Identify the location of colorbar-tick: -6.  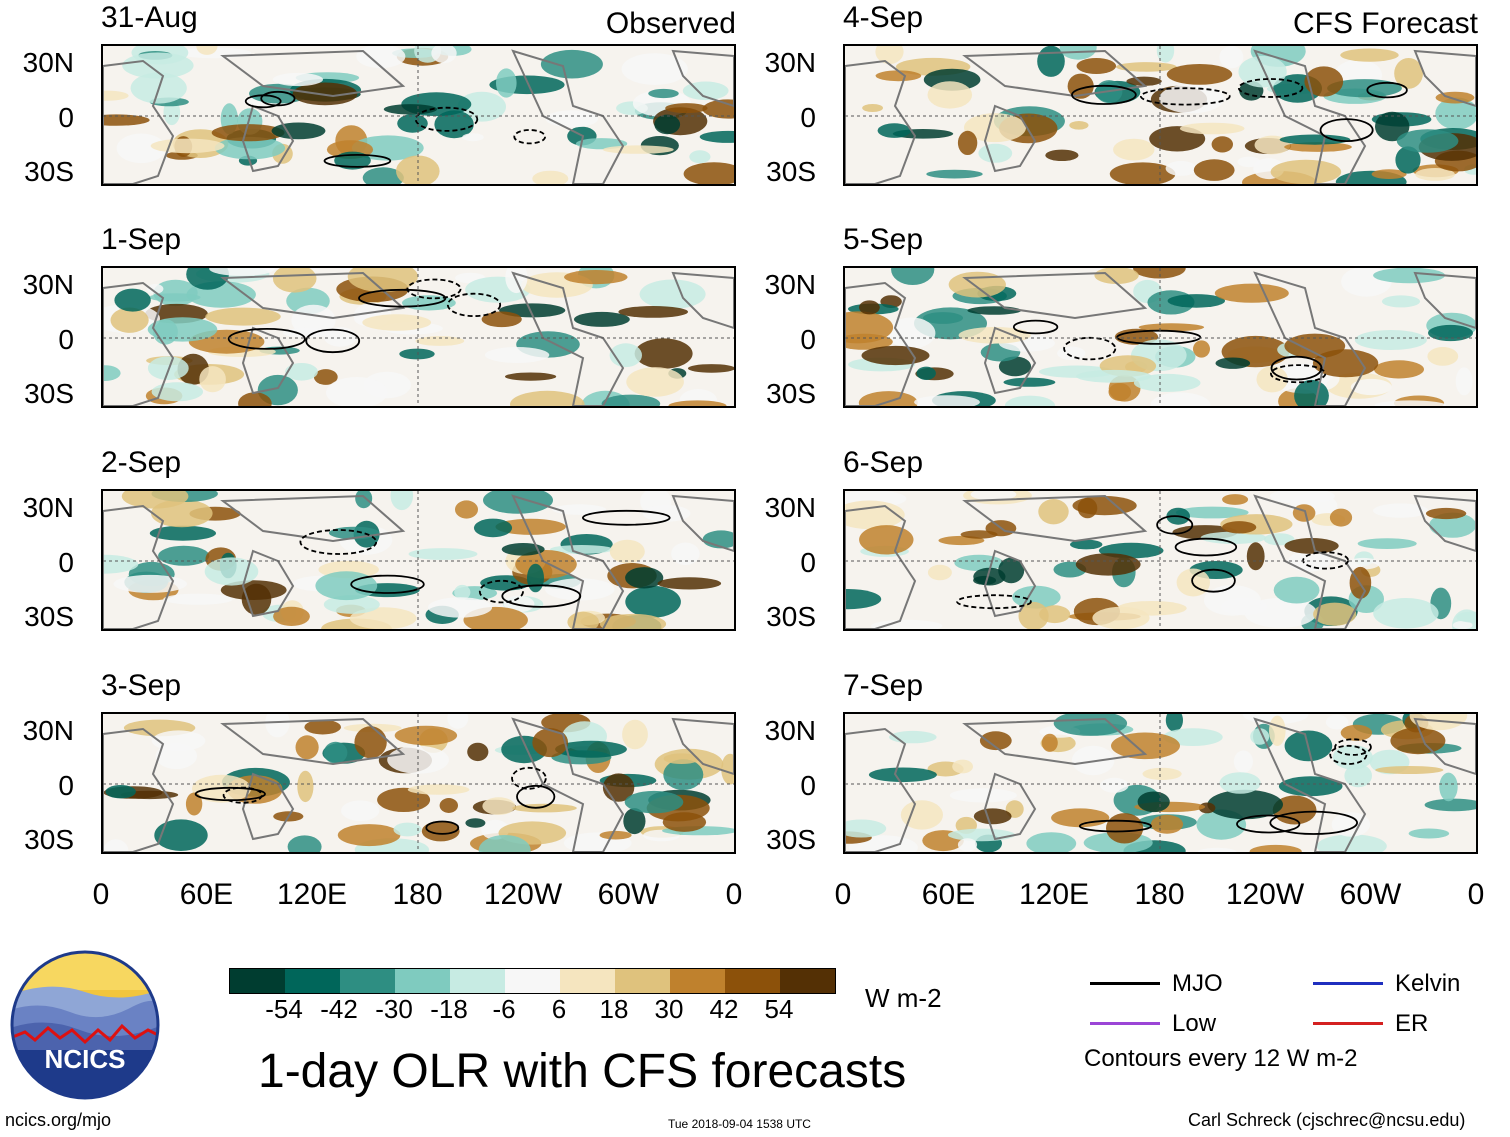
(504, 1009).